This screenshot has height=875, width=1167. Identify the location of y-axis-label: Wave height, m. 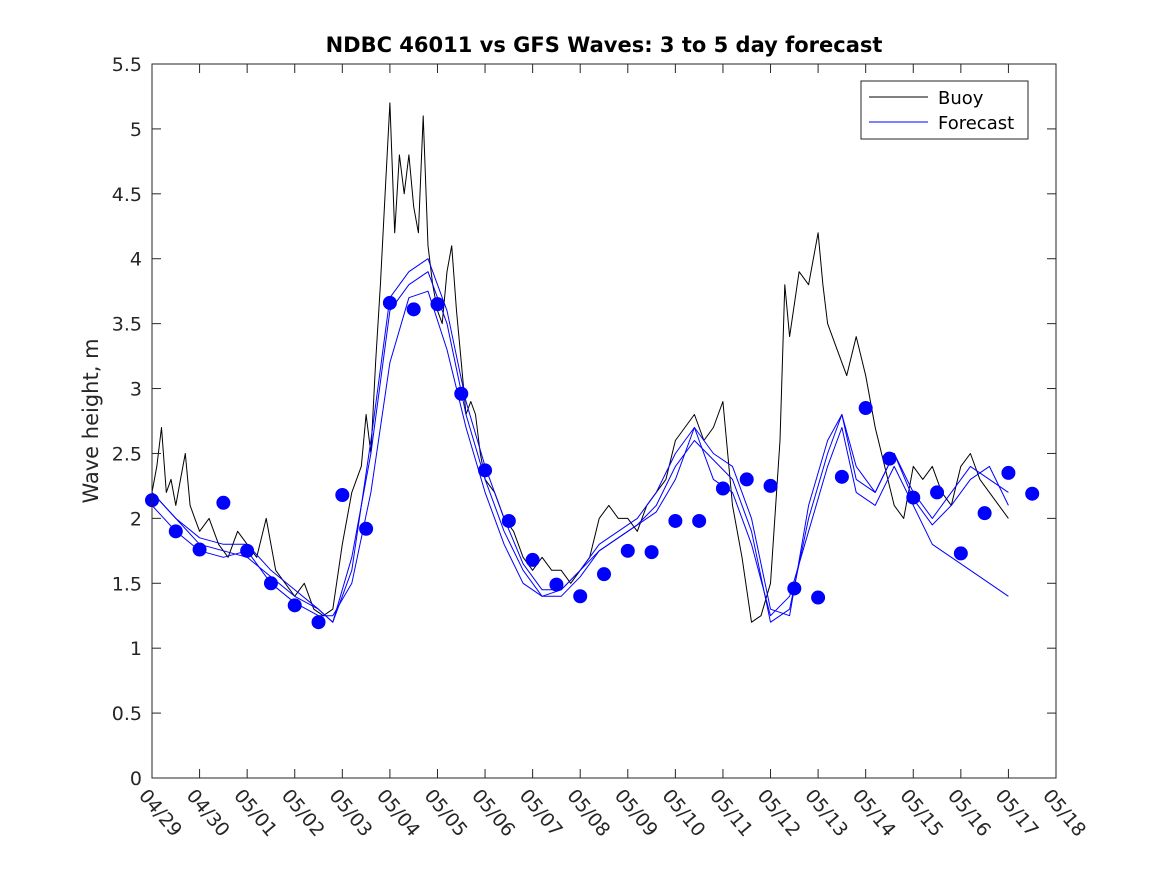
(91, 420).